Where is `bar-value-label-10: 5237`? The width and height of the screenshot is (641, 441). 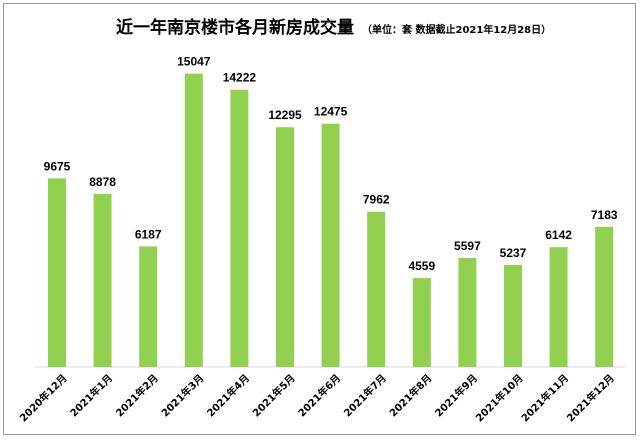
bar-value-label-10: 5237 is located at coordinates (513, 253).